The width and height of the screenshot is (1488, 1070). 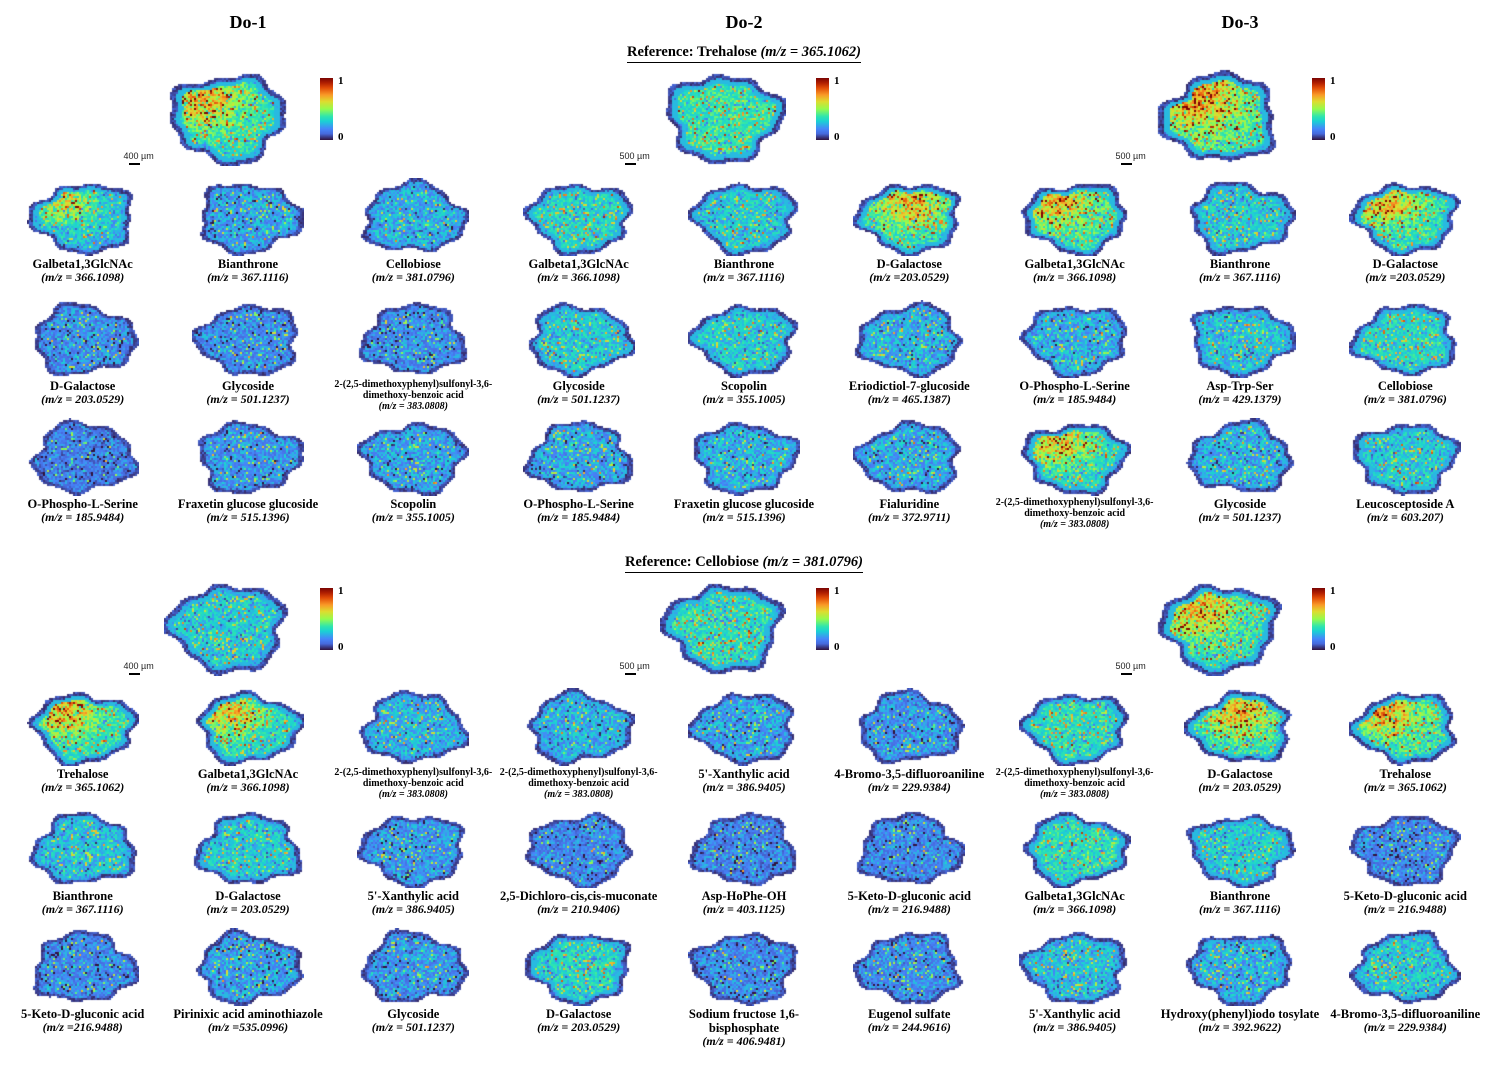 I want to click on reference-title-prefix: Reference: Cellobiose, so click(x=692, y=562).